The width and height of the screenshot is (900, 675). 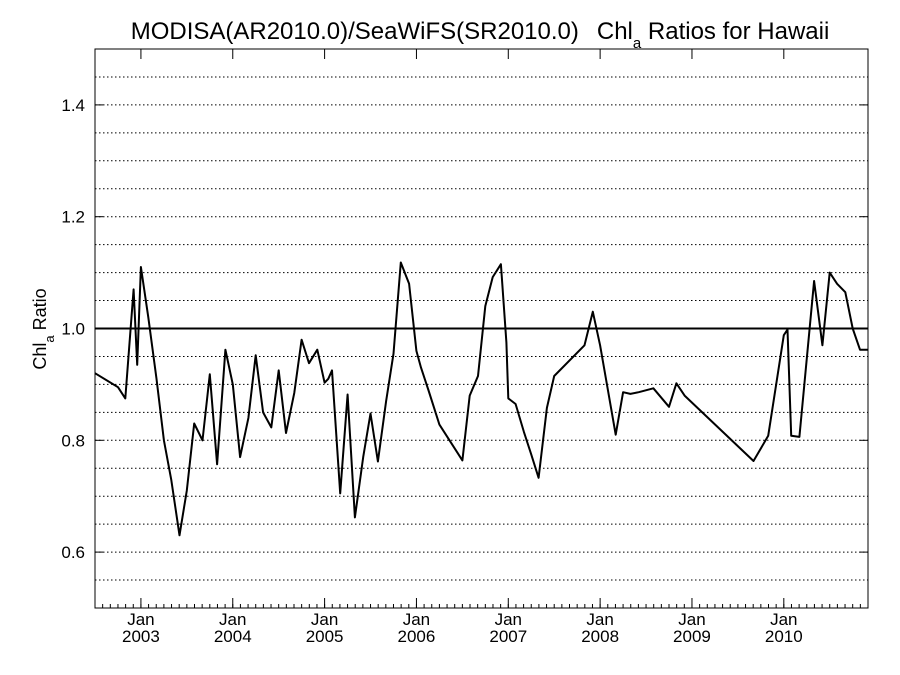 I want to click on x-tick-label-year: 2007, so click(x=508, y=636).